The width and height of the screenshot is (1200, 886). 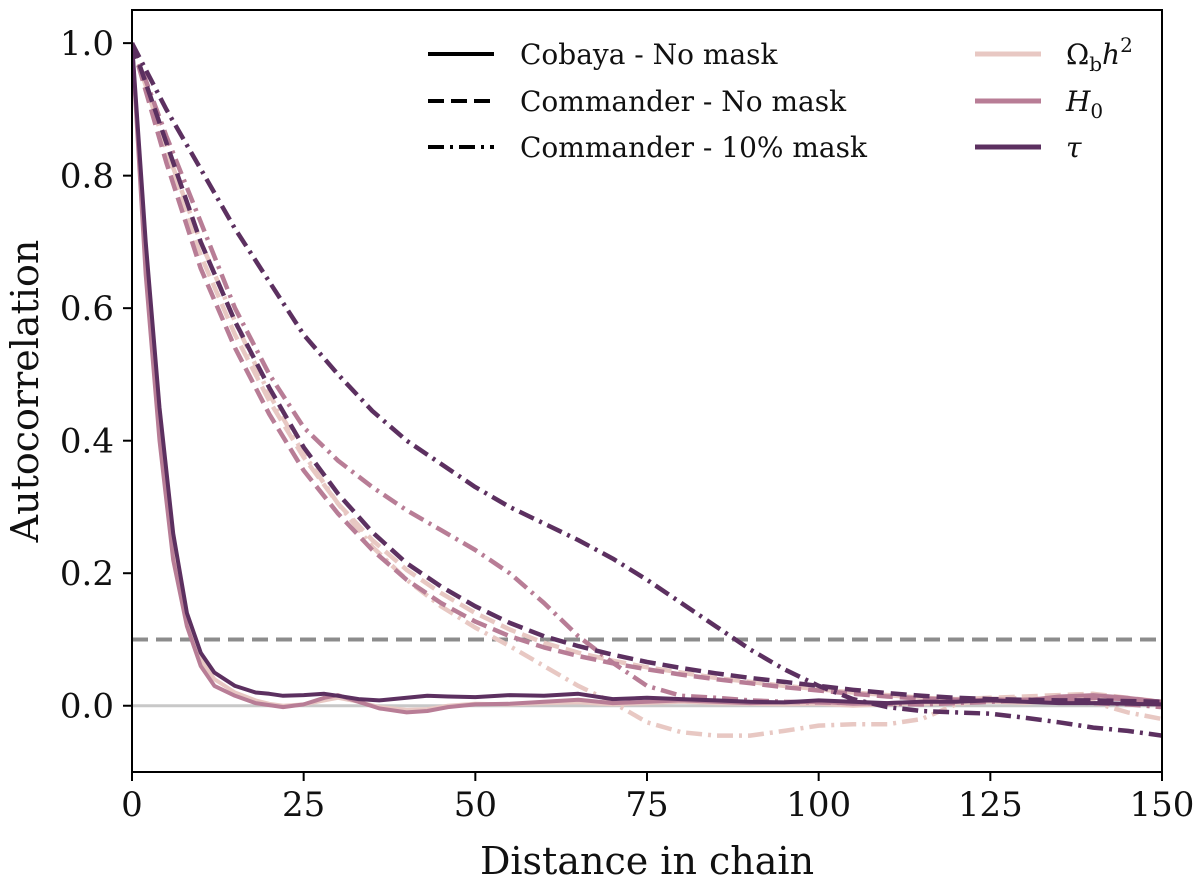 I want to click on omega-sub: b, so click(x=1095, y=64).